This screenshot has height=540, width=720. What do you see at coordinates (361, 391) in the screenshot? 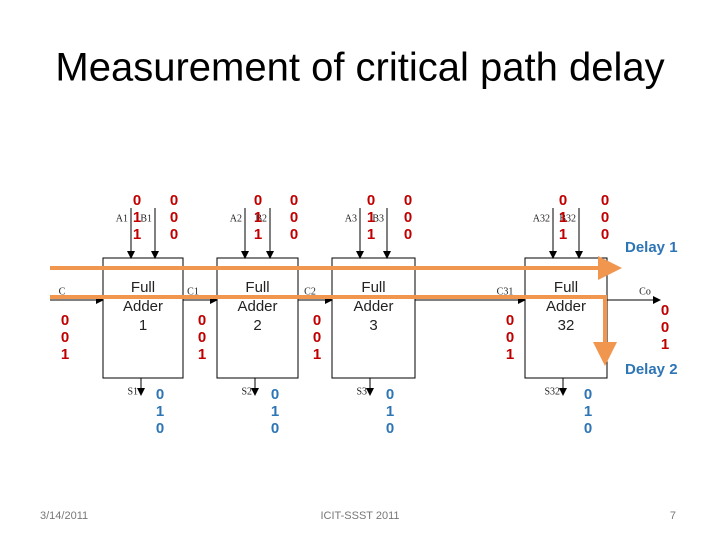
I see `sum-label: S3` at bounding box center [361, 391].